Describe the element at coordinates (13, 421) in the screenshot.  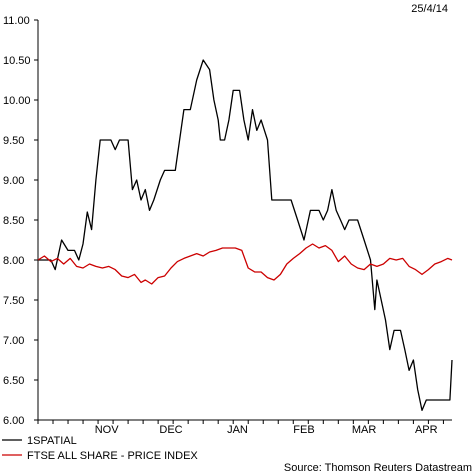
I see `y-tick-label: 6.00` at that location.